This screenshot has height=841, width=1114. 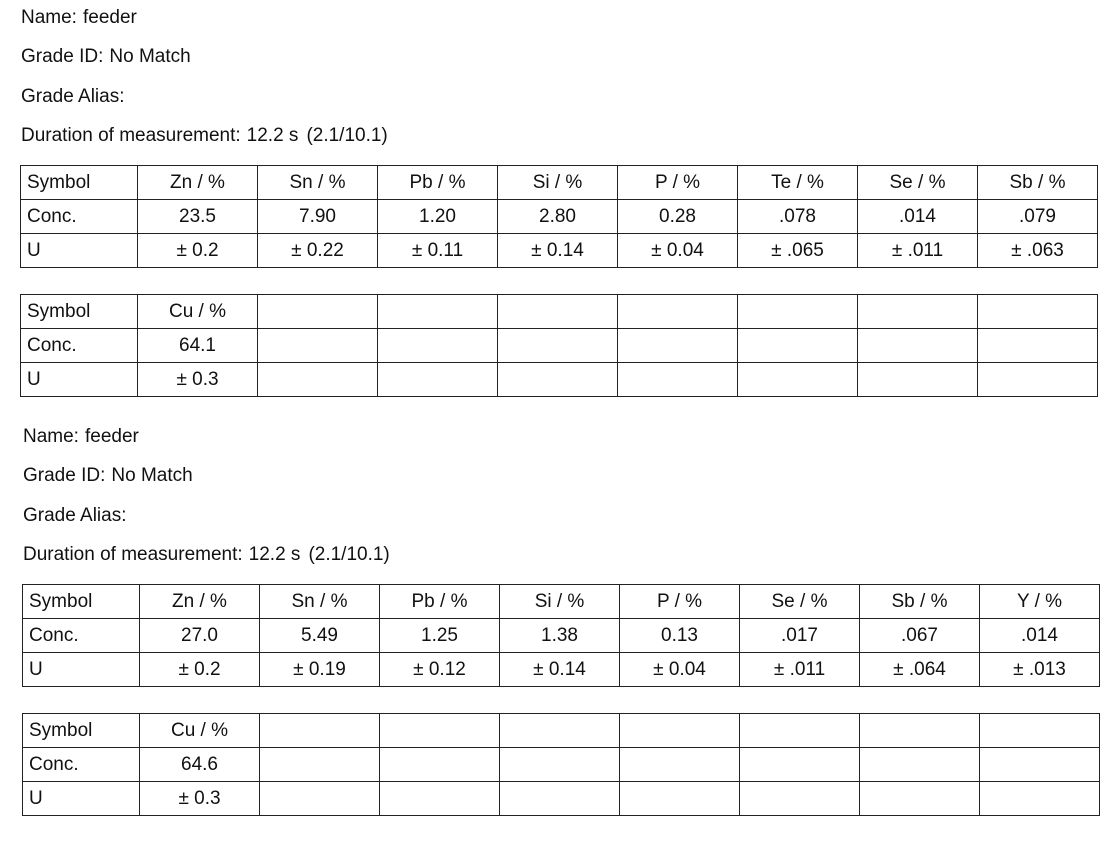 I want to click on conc-row: Conc. 64.6, so click(x=561, y=764).